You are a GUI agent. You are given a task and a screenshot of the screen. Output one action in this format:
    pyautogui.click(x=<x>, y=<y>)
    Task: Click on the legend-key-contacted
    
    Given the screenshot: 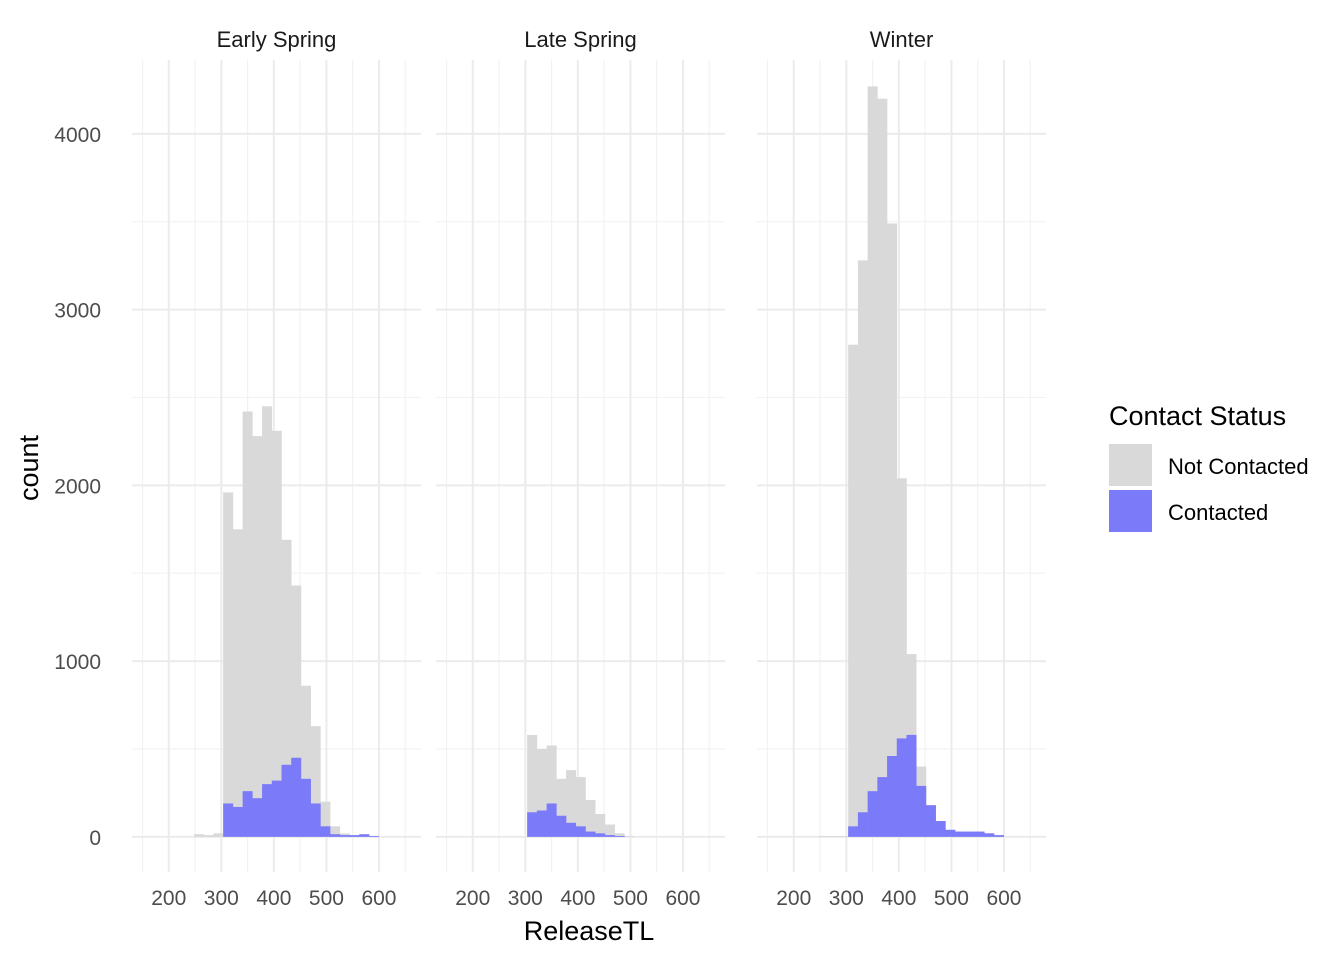 What is the action you would take?
    pyautogui.click(x=1130, y=511)
    